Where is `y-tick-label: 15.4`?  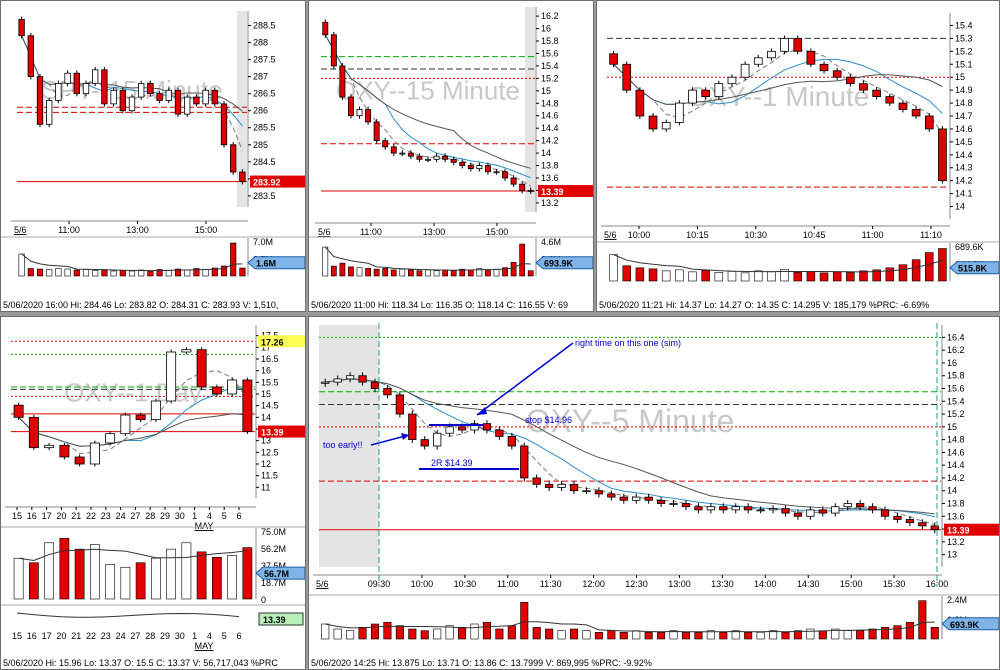 y-tick-label: 15.4 is located at coordinates (964, 25).